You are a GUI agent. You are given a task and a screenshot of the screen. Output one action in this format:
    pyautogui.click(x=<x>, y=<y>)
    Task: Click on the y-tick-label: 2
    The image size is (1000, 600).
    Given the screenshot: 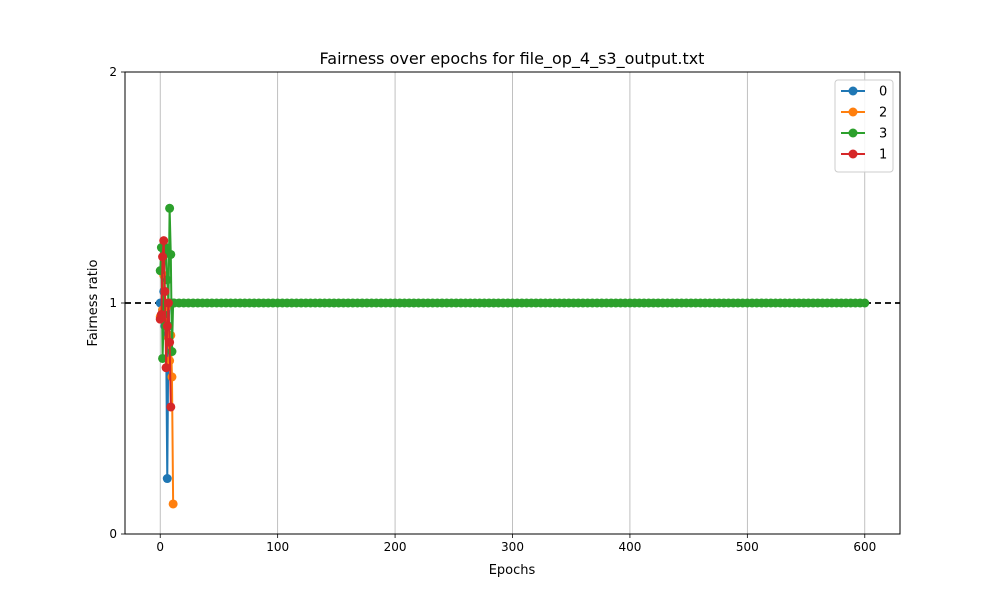 What is the action you would take?
    pyautogui.click(x=113, y=72)
    